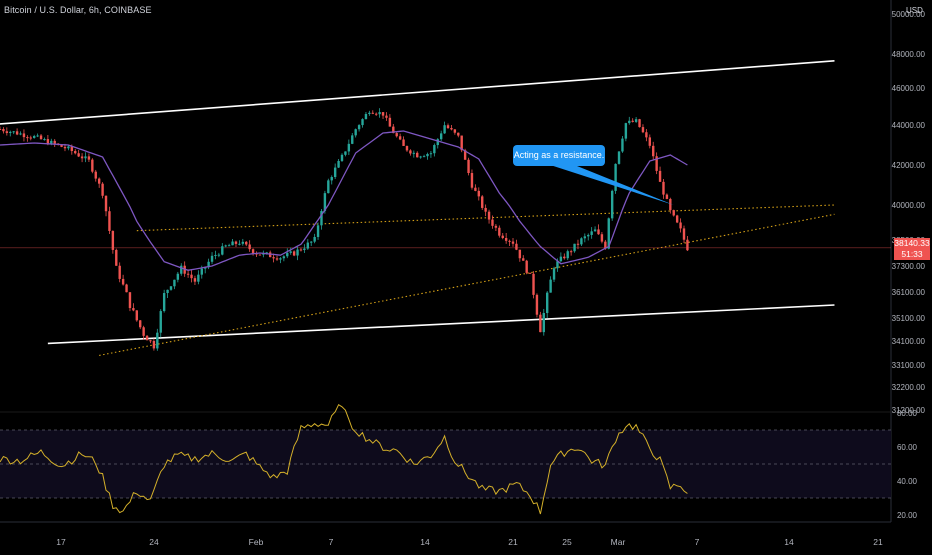 This screenshot has height=555, width=932. What do you see at coordinates (417, 92) in the screenshot?
I see `resistance-trendline` at bounding box center [417, 92].